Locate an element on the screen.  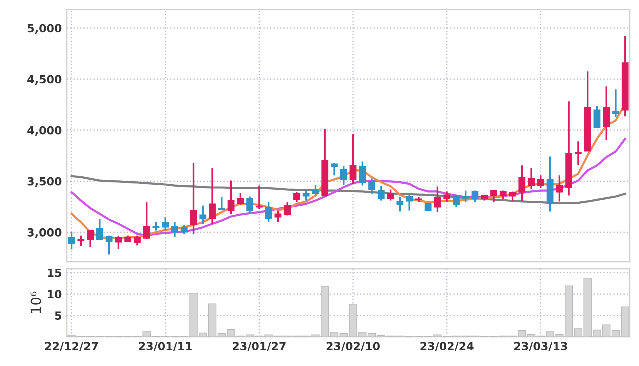
x-tick-label: 23/01/27 is located at coordinates (259, 347).